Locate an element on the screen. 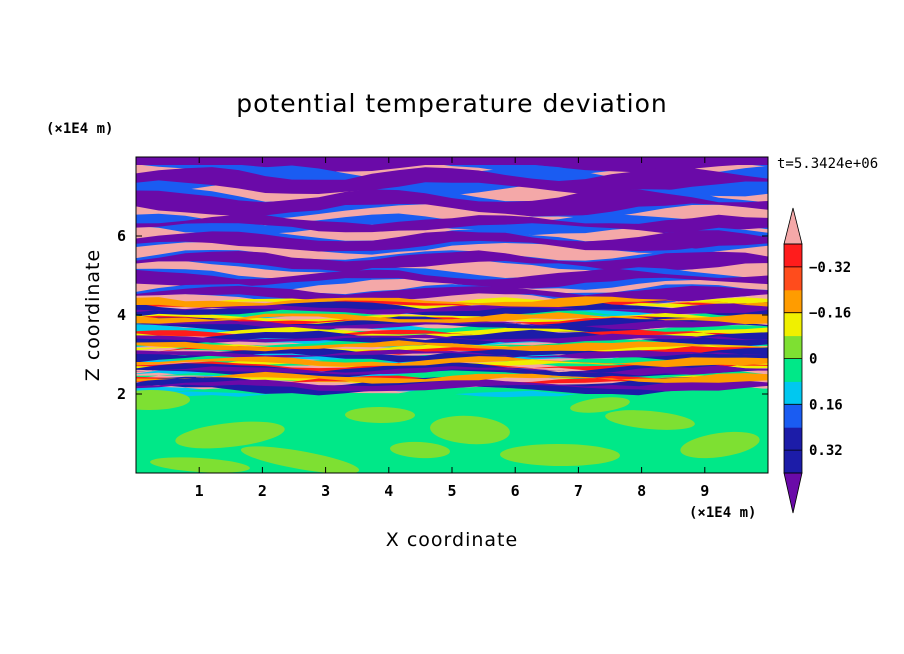  colorbar-over-triangle is located at coordinates (793, 226).